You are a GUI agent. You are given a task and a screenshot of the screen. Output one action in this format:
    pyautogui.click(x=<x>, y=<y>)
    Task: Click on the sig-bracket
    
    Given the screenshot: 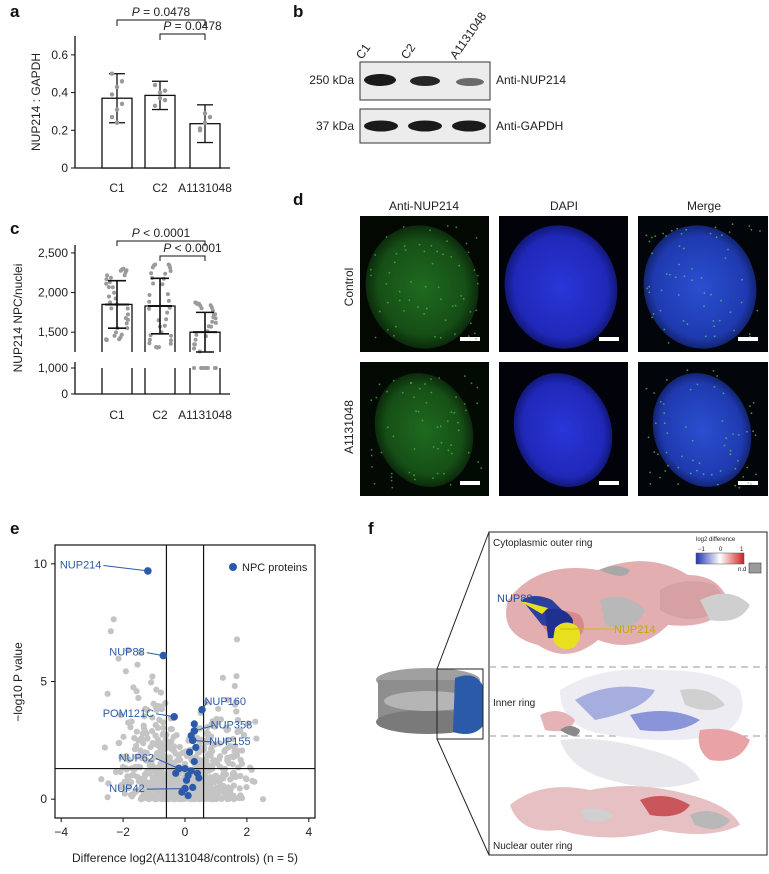 What is the action you would take?
    pyautogui.click(x=182, y=36)
    